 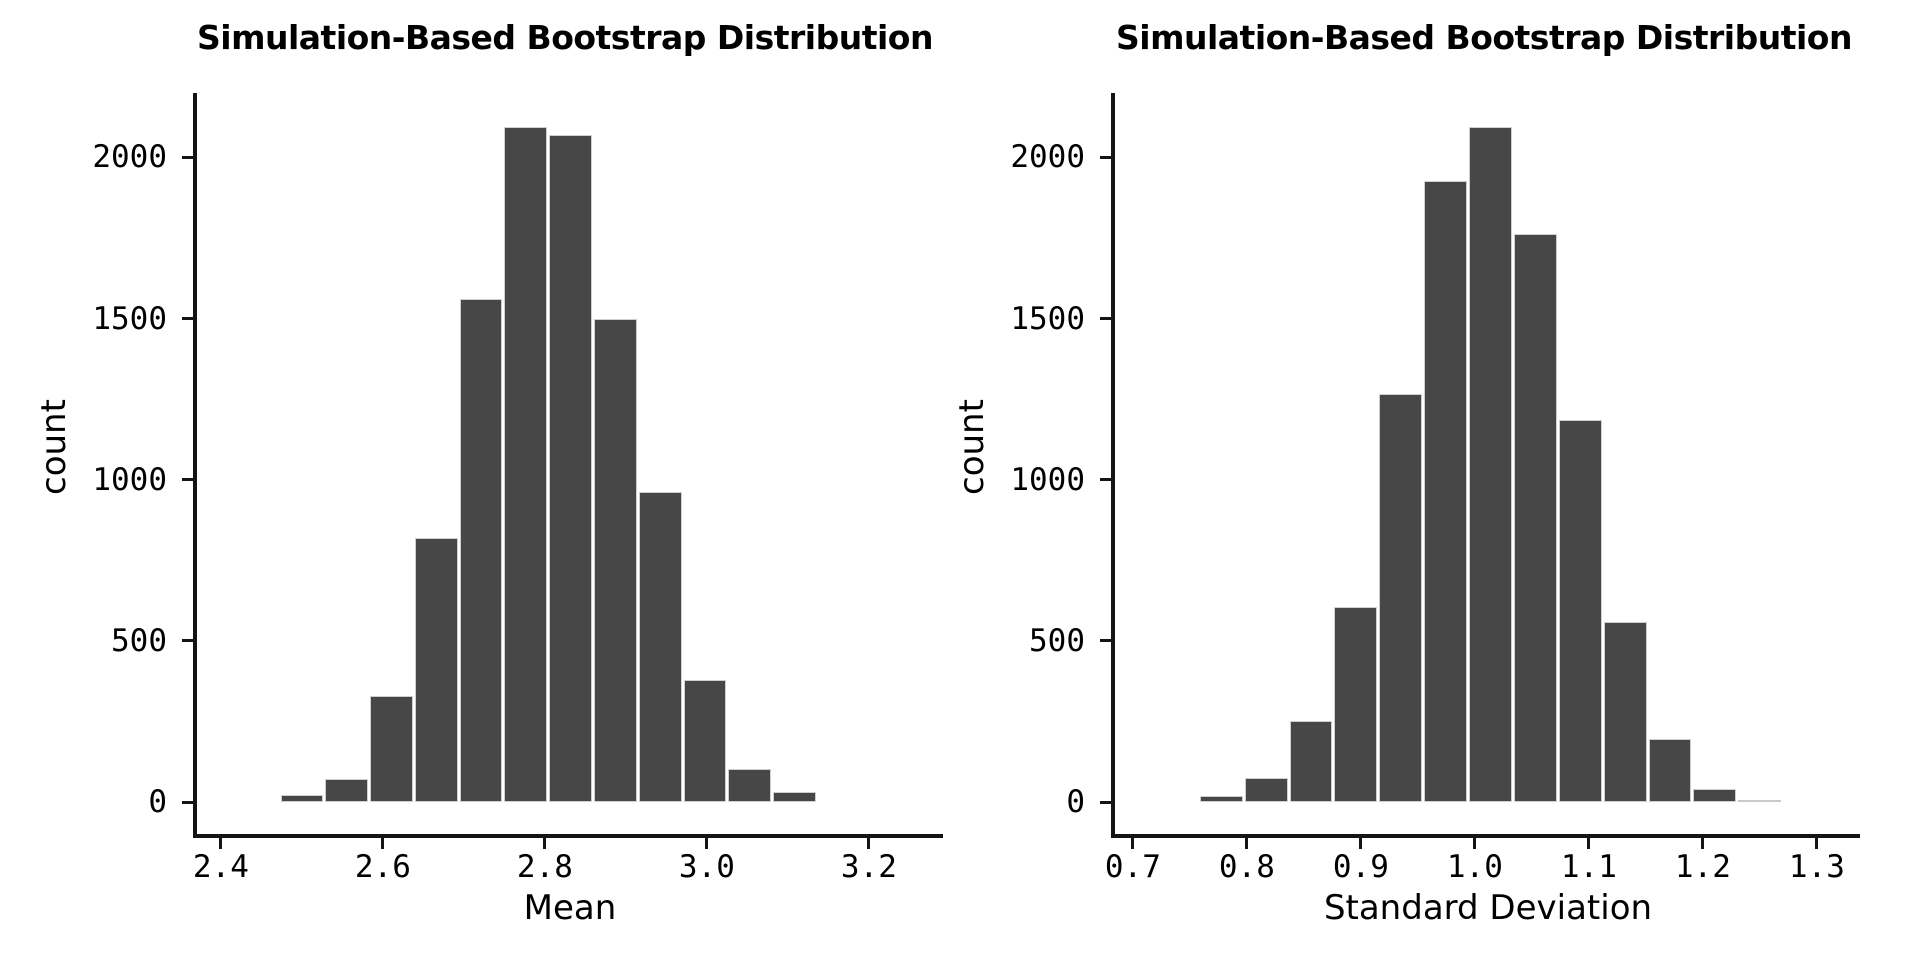 I want to click on x-tick-label: 1.3, so click(x=1816, y=867).